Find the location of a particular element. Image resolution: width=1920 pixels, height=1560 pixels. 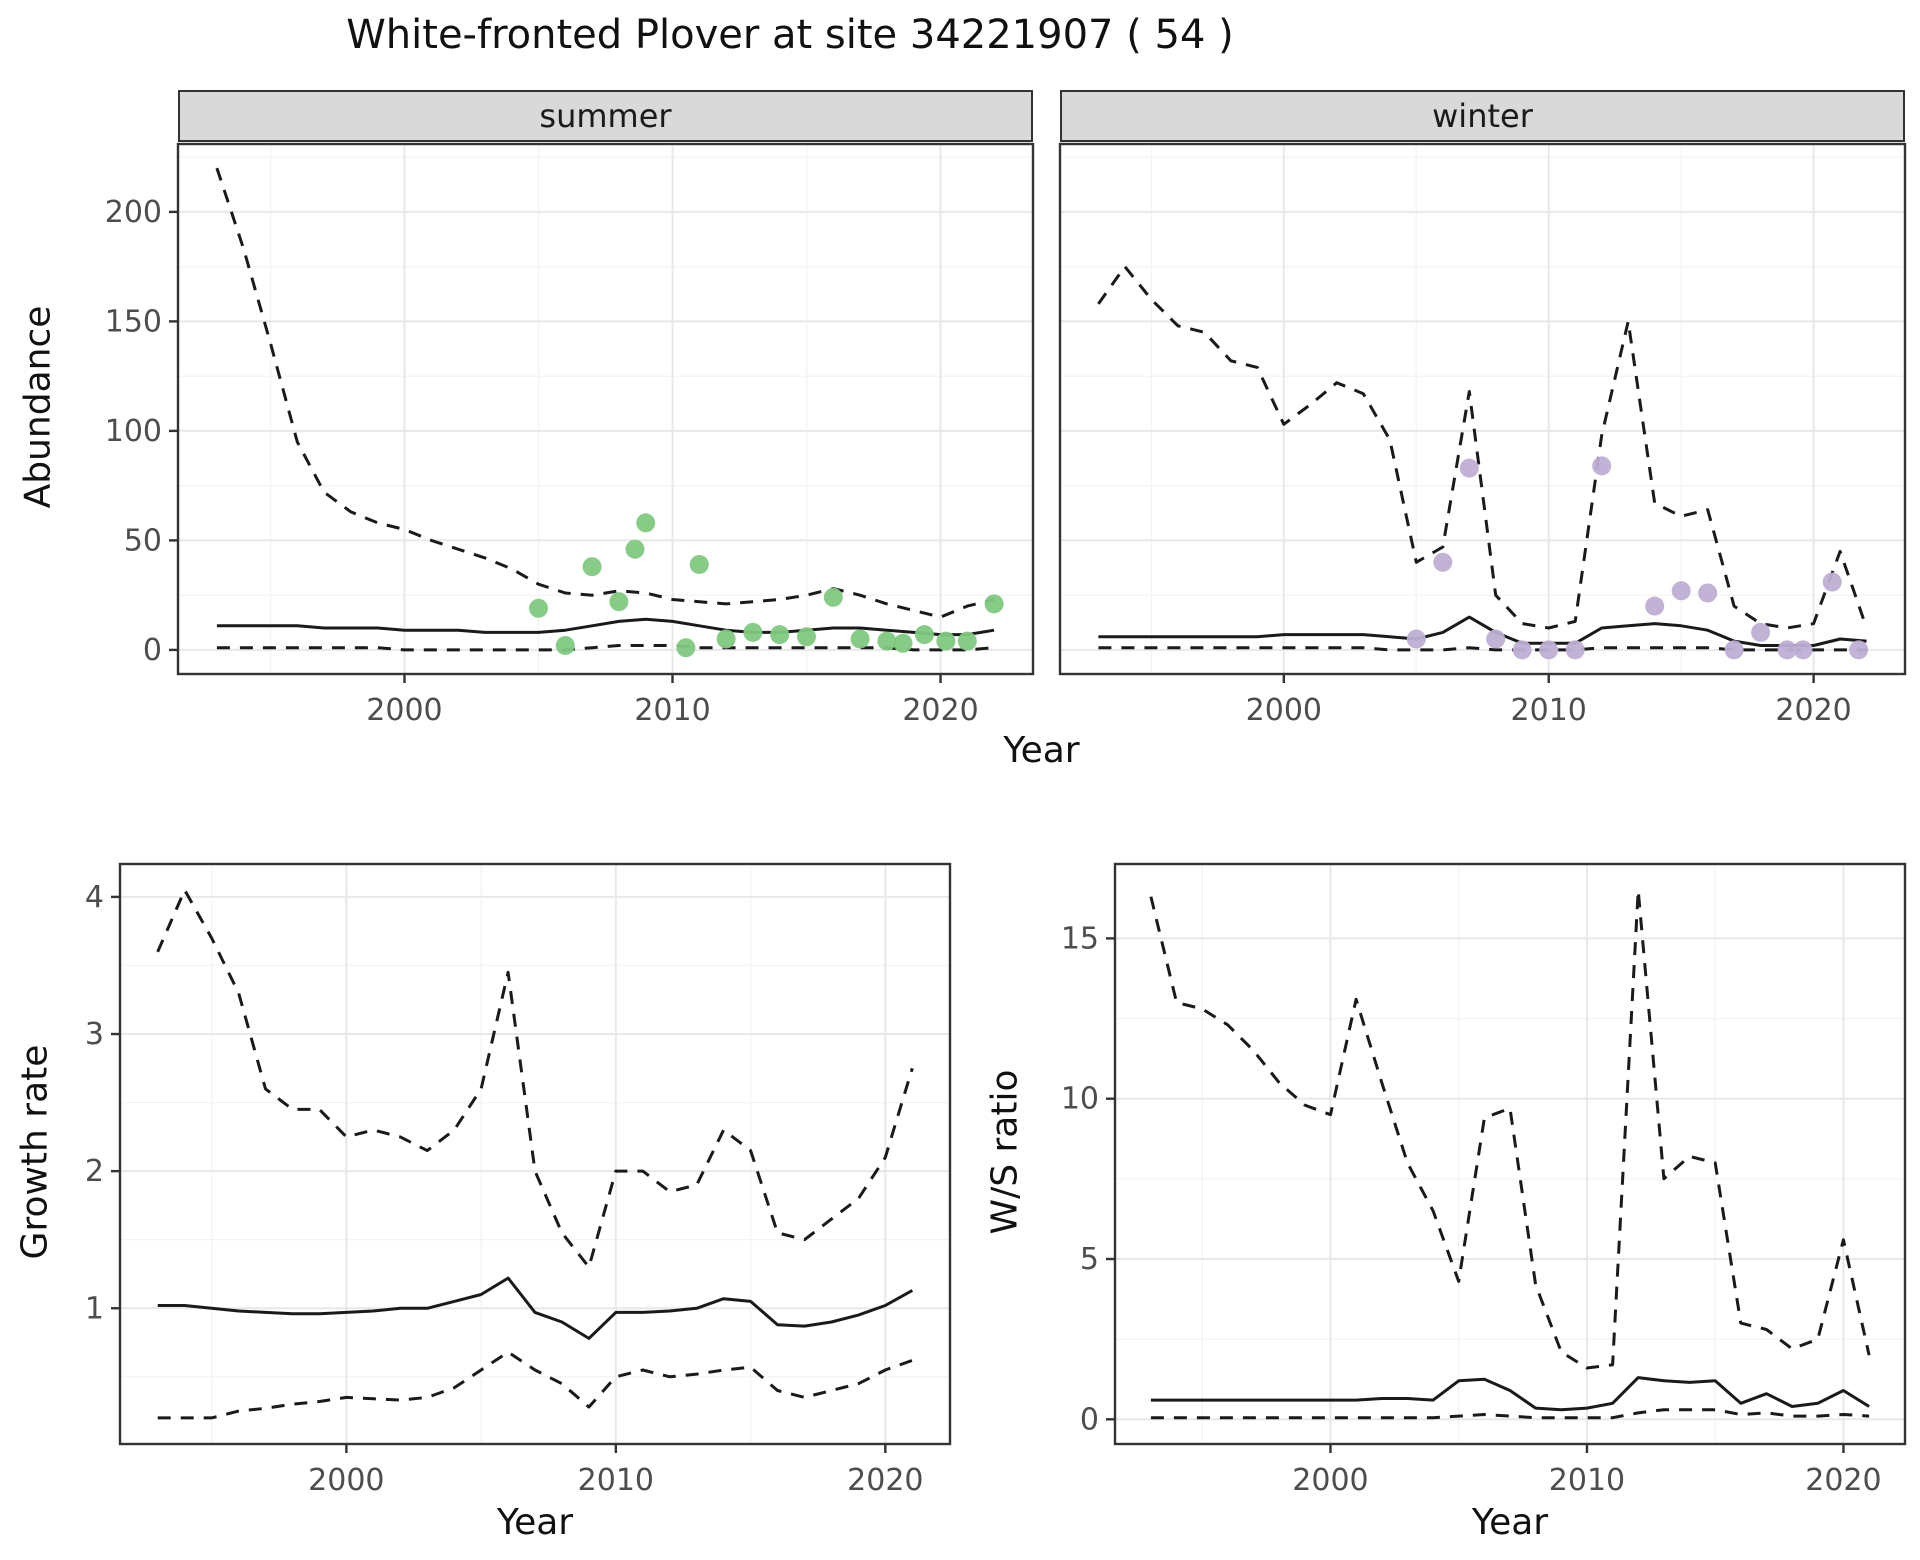

observed-summer-counts is located at coordinates (766, 585).